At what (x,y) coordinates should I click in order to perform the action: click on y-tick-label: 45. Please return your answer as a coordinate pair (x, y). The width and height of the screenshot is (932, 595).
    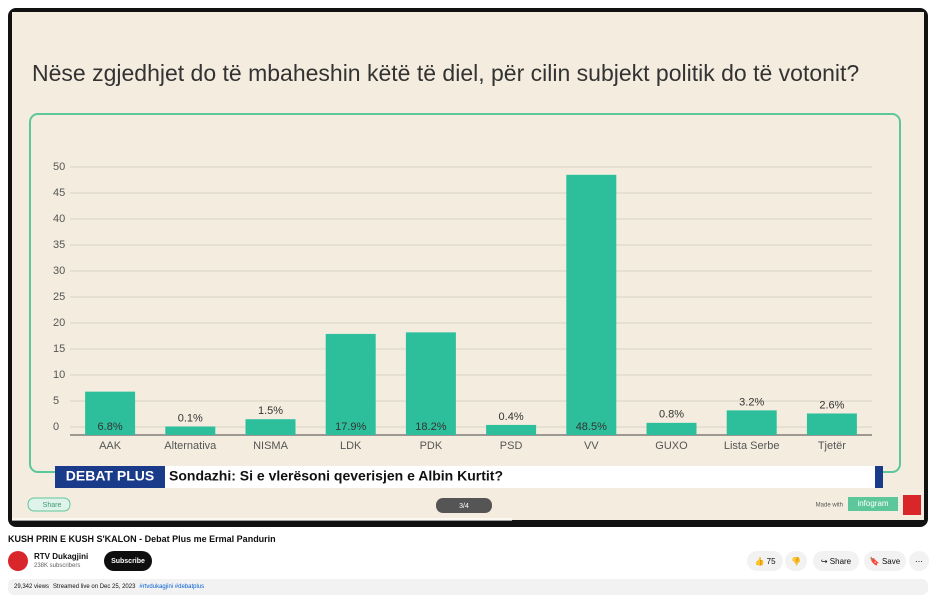
    Looking at the image, I should click on (59, 193).